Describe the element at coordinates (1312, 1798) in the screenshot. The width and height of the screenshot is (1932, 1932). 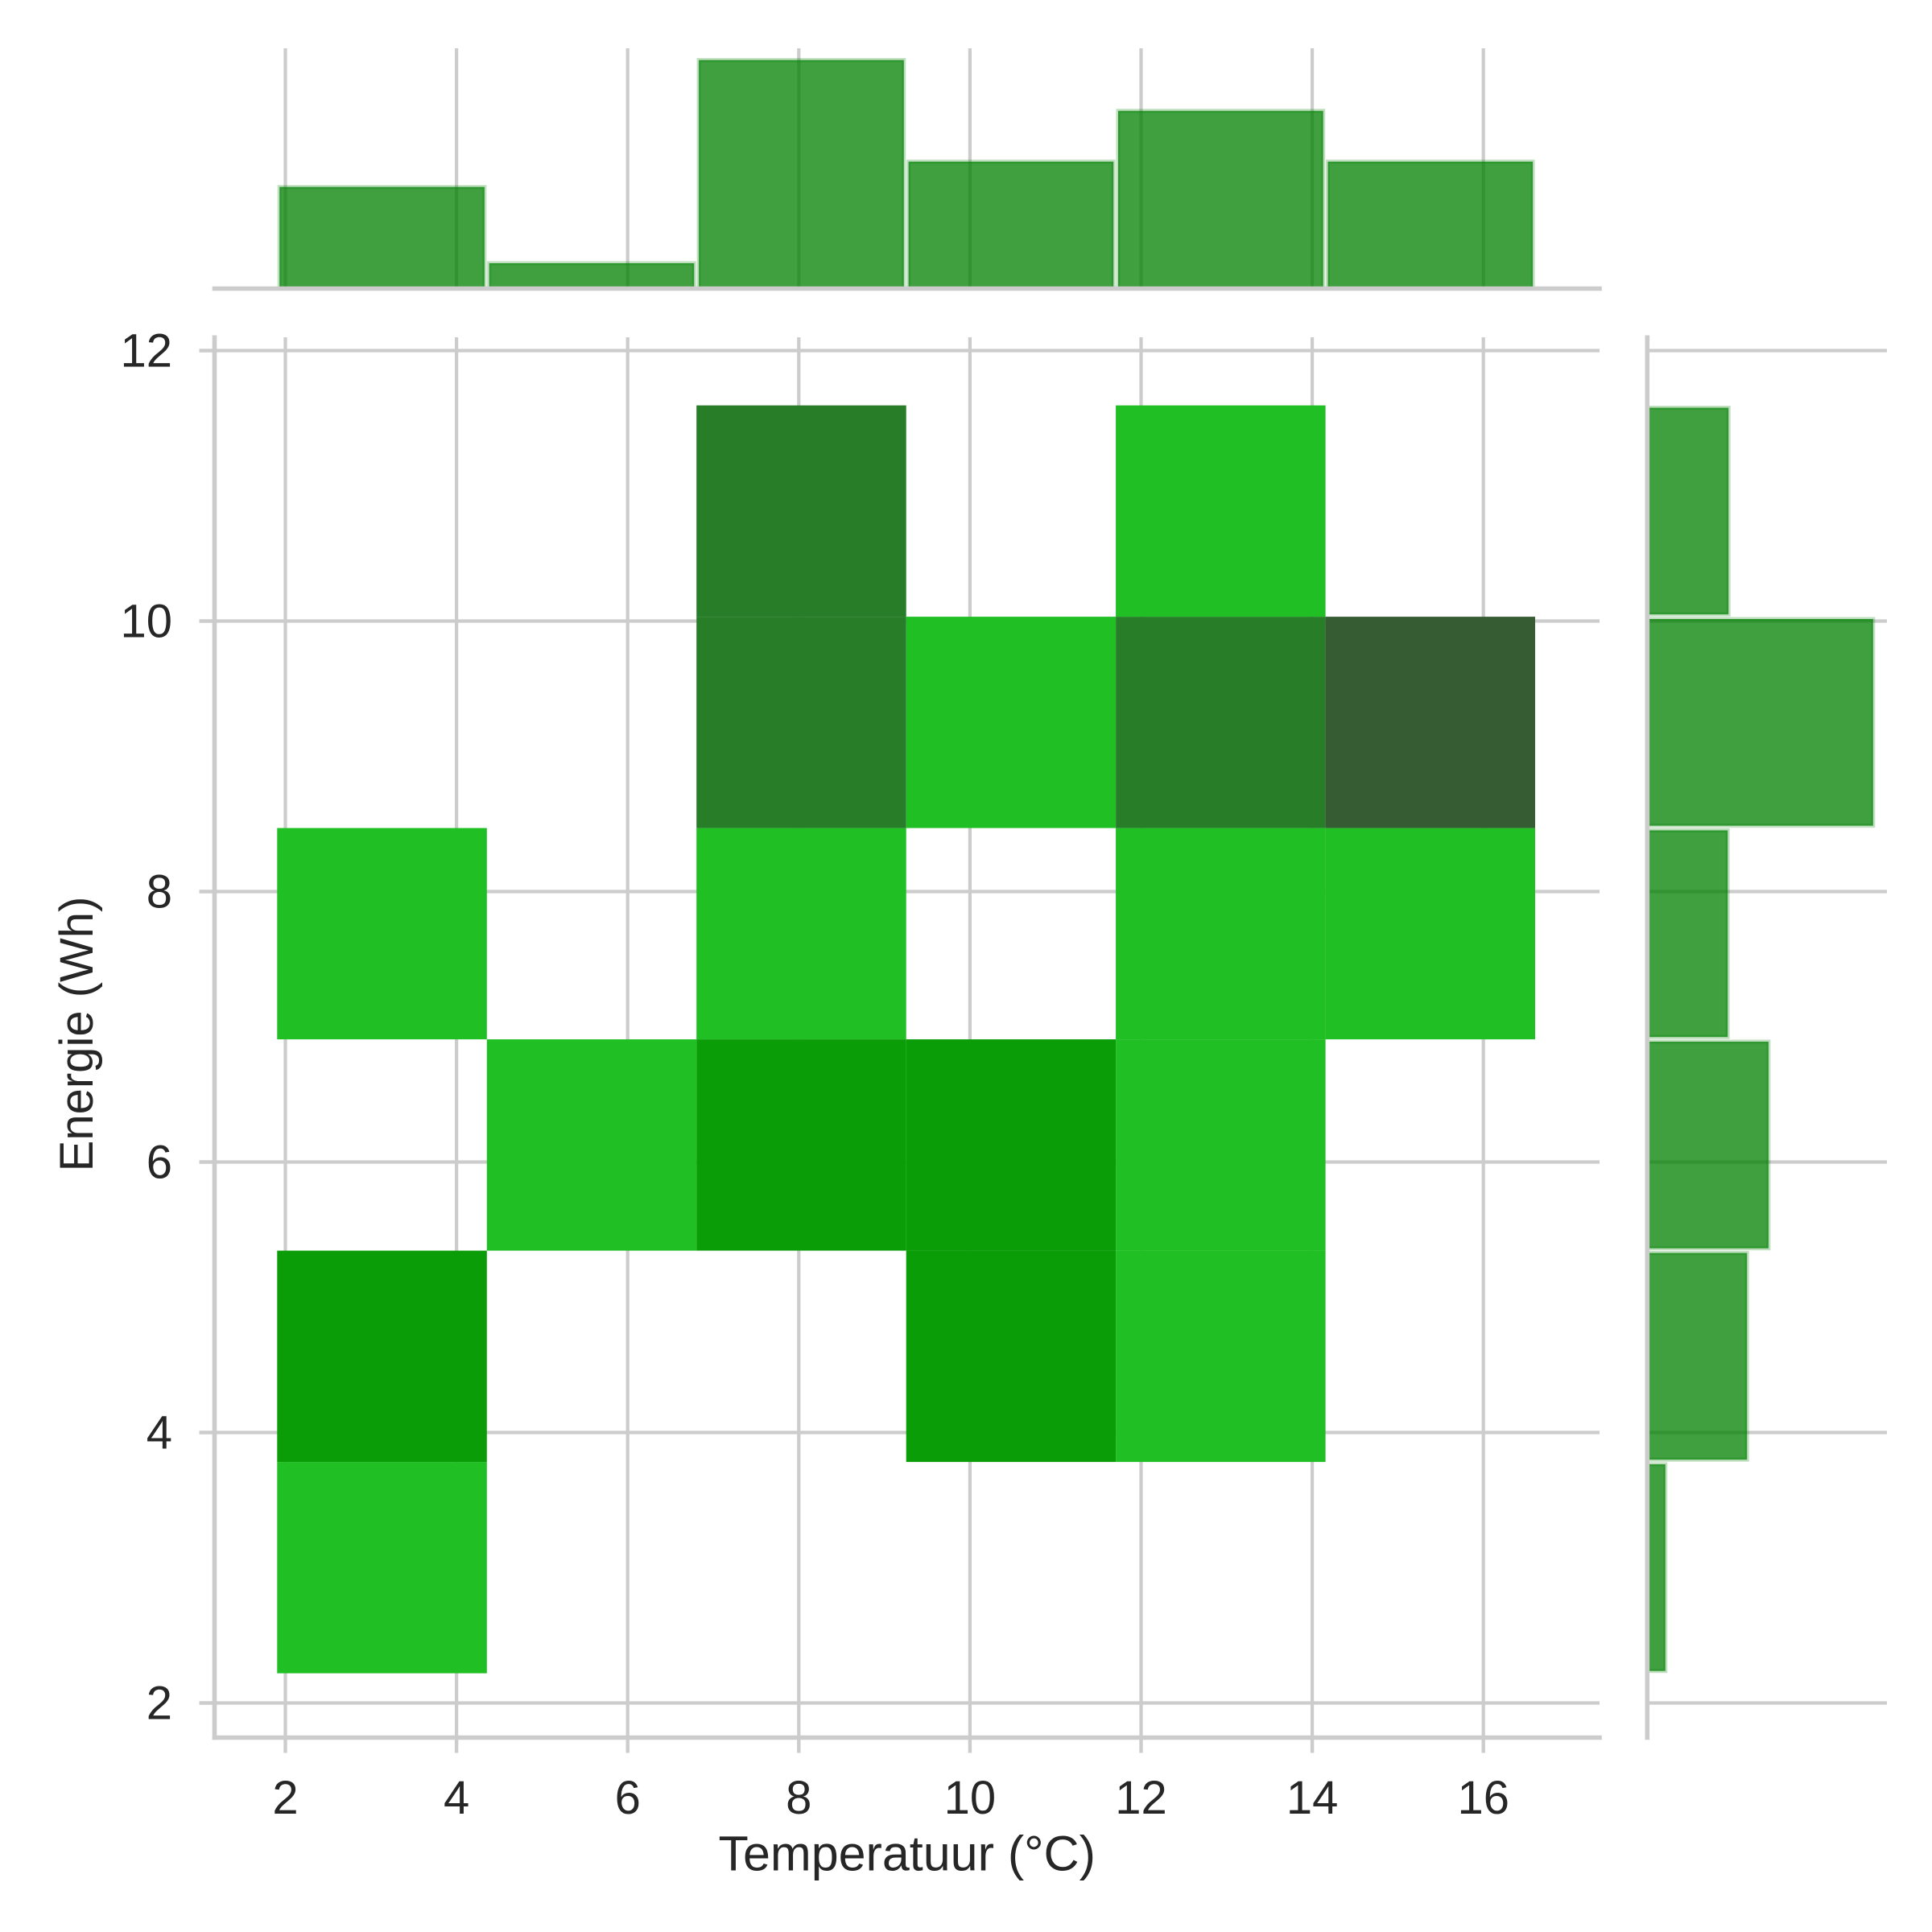
I see `svg-text: 14` at that location.